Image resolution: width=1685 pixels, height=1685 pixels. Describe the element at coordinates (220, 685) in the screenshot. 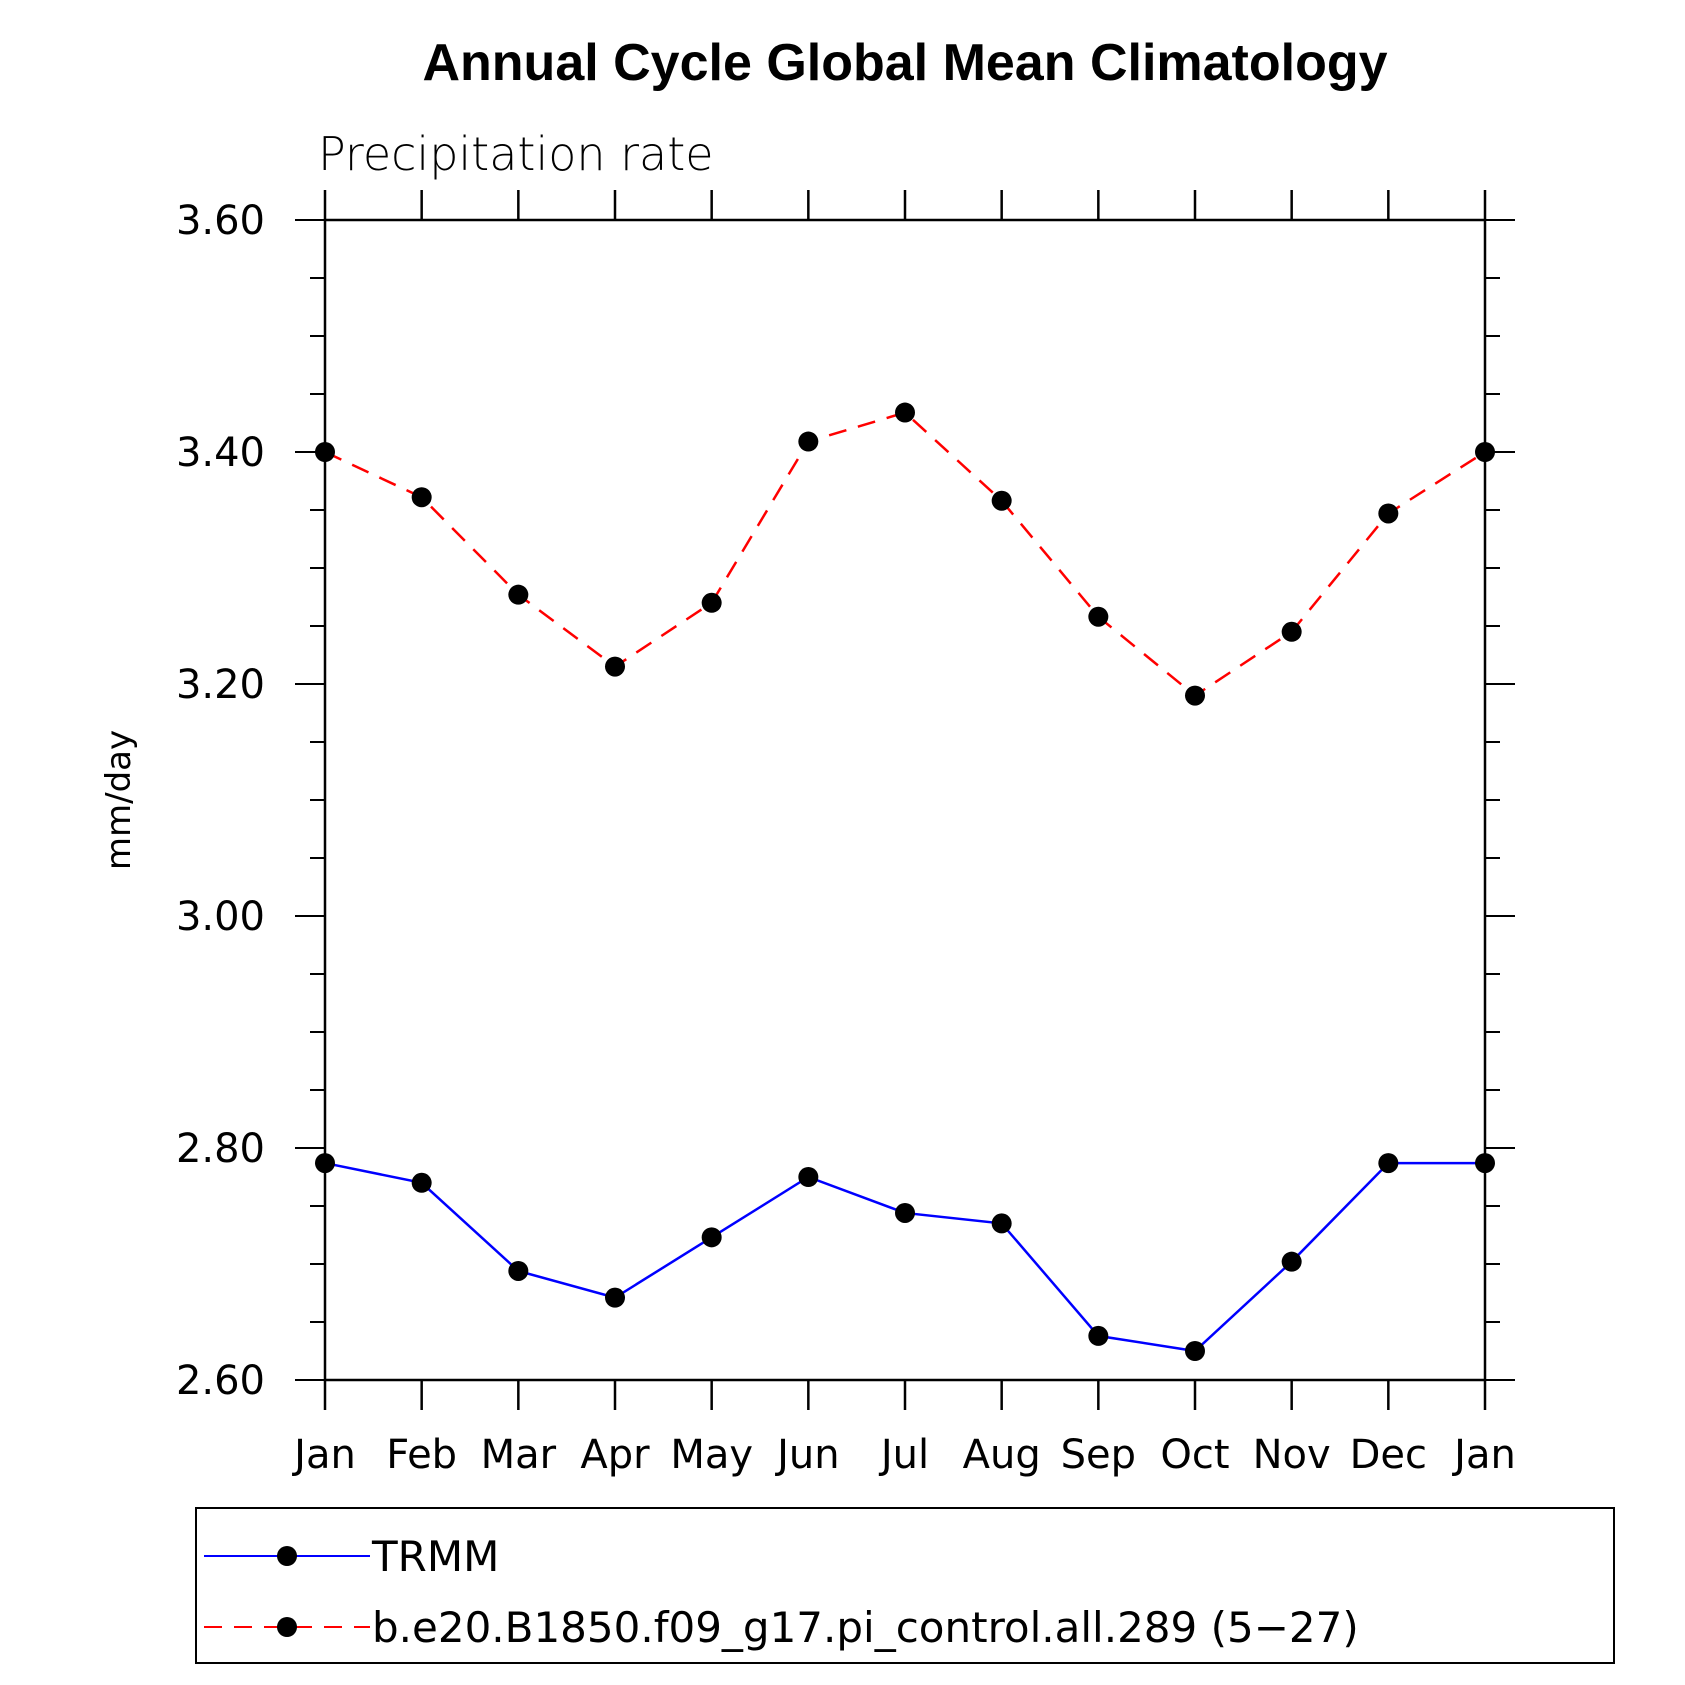

I see `y-tick-label: 3.20` at that location.